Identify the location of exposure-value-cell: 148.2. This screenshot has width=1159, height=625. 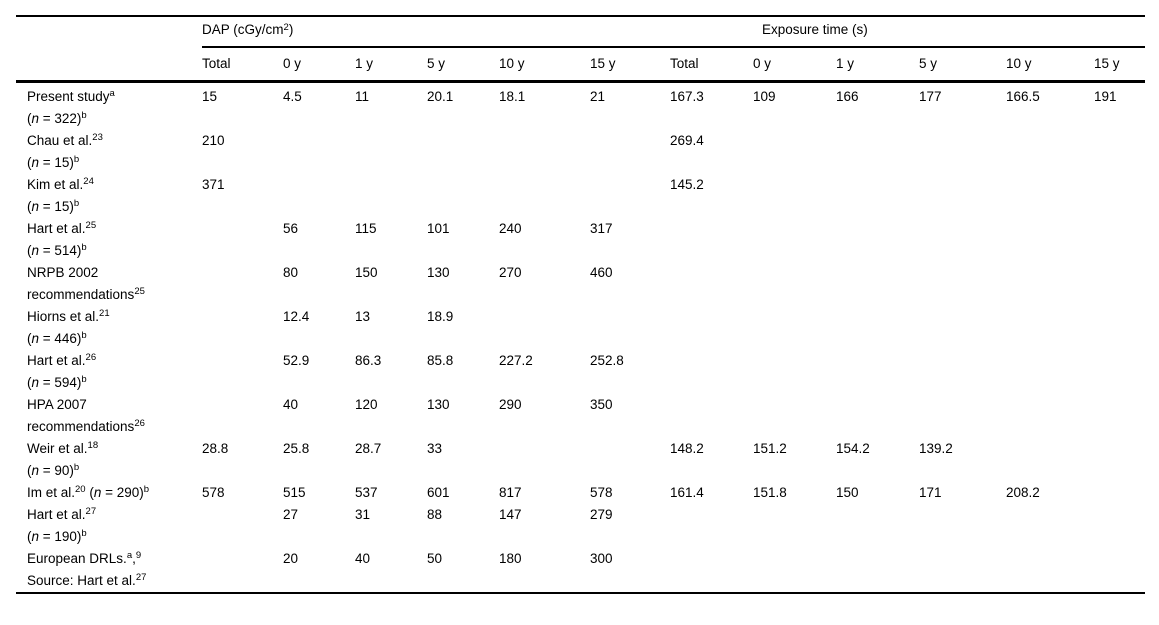
(687, 448).